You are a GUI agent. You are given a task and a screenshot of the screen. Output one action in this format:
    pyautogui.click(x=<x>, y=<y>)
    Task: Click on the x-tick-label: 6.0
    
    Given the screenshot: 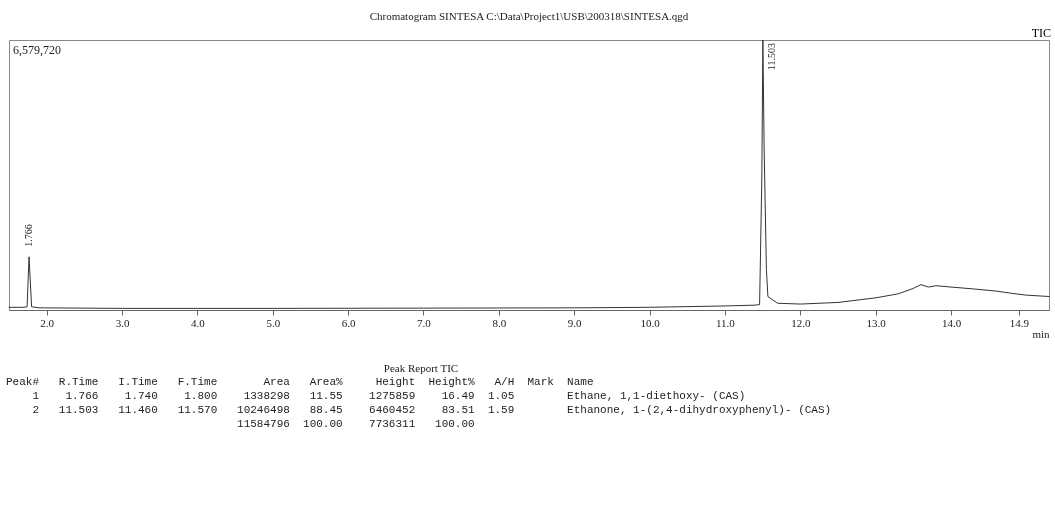 What is the action you would take?
    pyautogui.click(x=349, y=322)
    